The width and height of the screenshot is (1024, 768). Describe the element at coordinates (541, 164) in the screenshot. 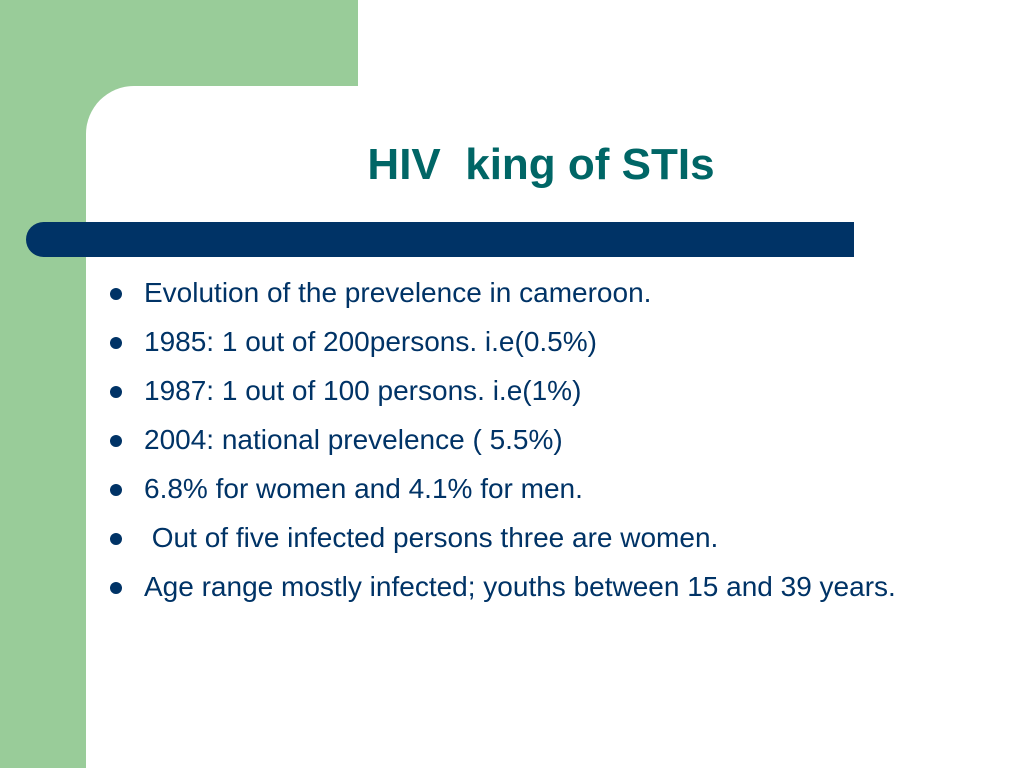

I see `slide-title: HIV king of STIs` at that location.